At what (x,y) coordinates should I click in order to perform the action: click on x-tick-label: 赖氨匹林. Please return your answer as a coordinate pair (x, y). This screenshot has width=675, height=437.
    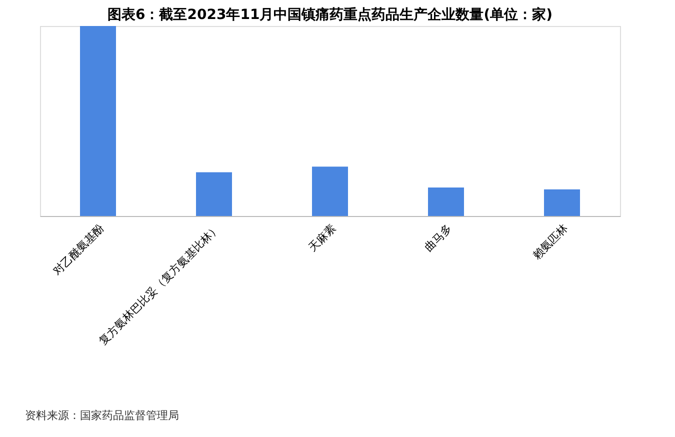
    Looking at the image, I should click on (550, 242).